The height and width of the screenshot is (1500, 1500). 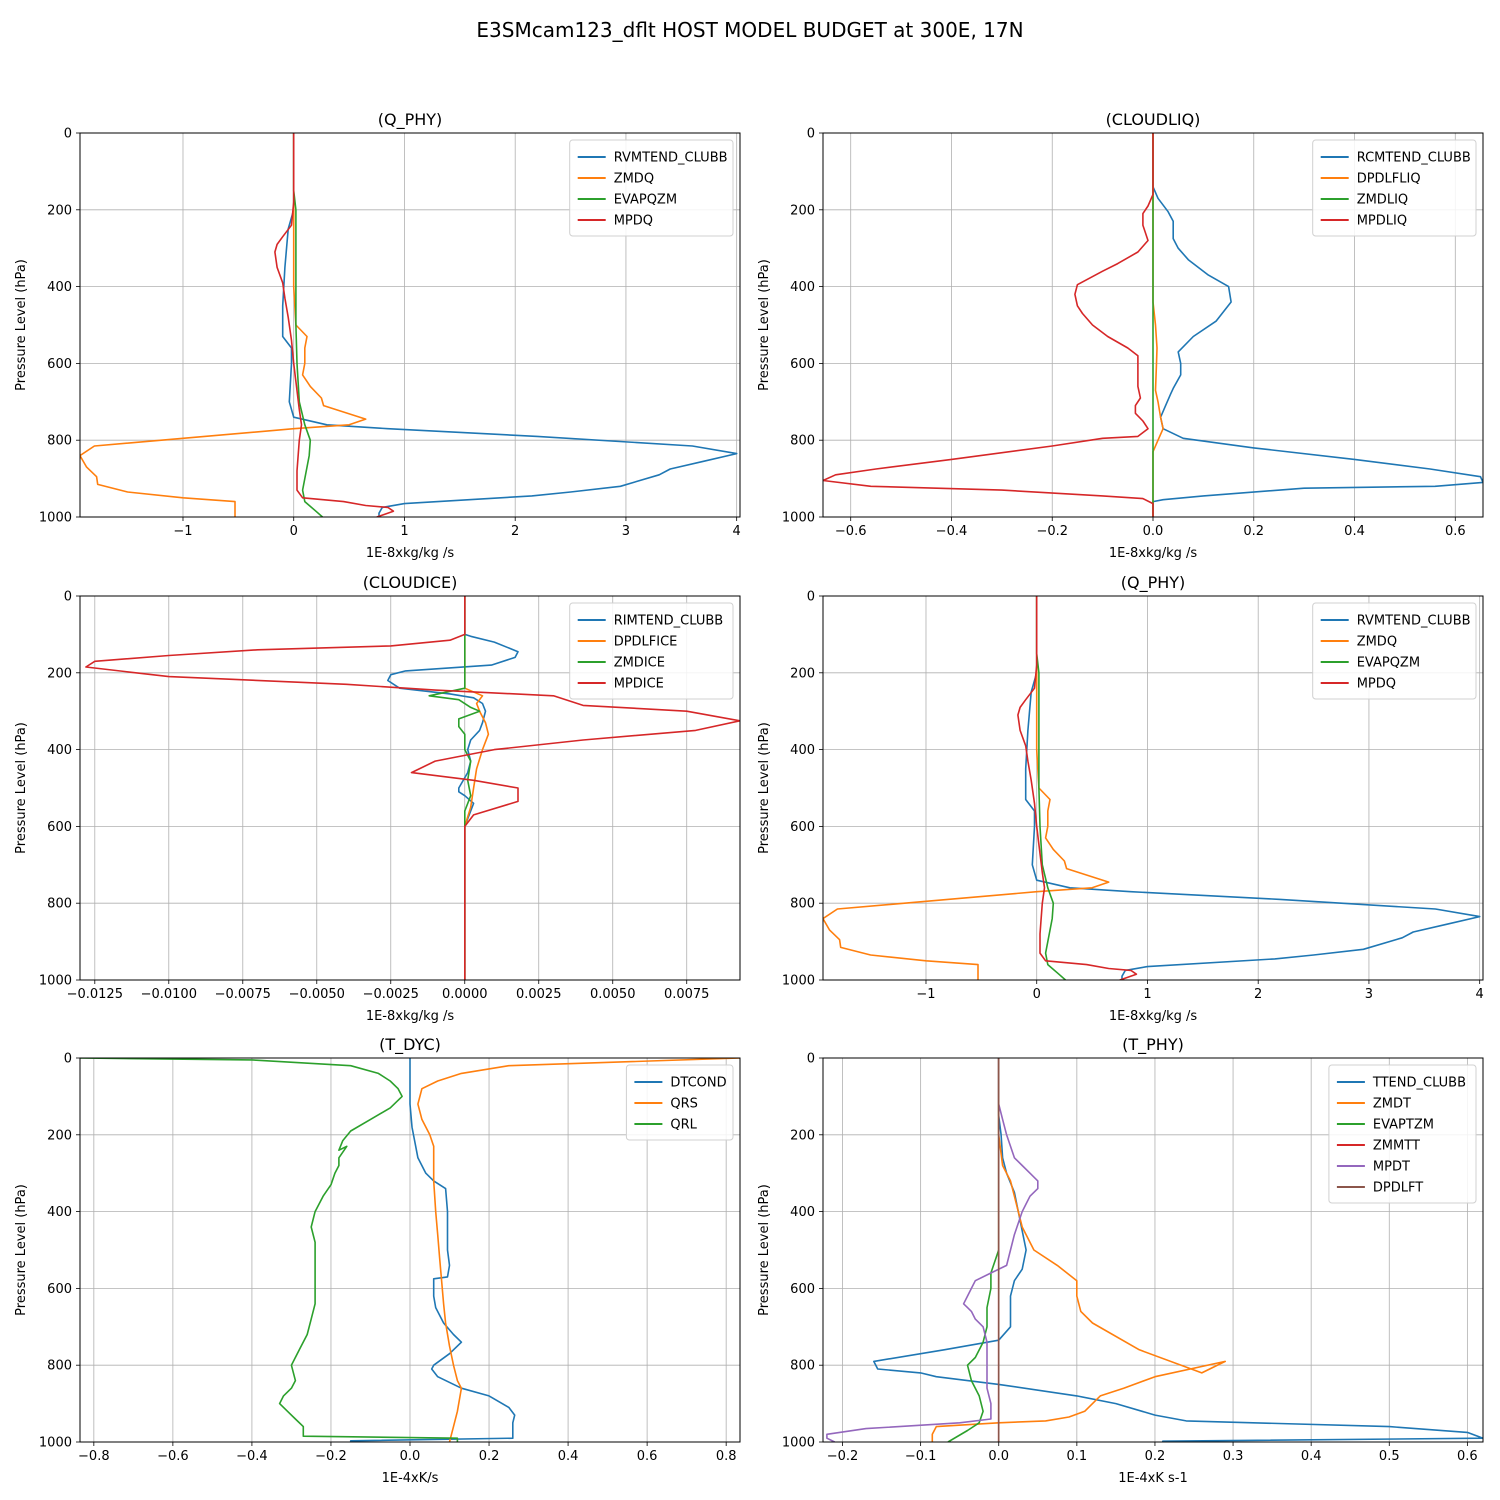 What do you see at coordinates (1153, 583) in the screenshot?
I see `panel-title: (Q_PHY)` at bounding box center [1153, 583].